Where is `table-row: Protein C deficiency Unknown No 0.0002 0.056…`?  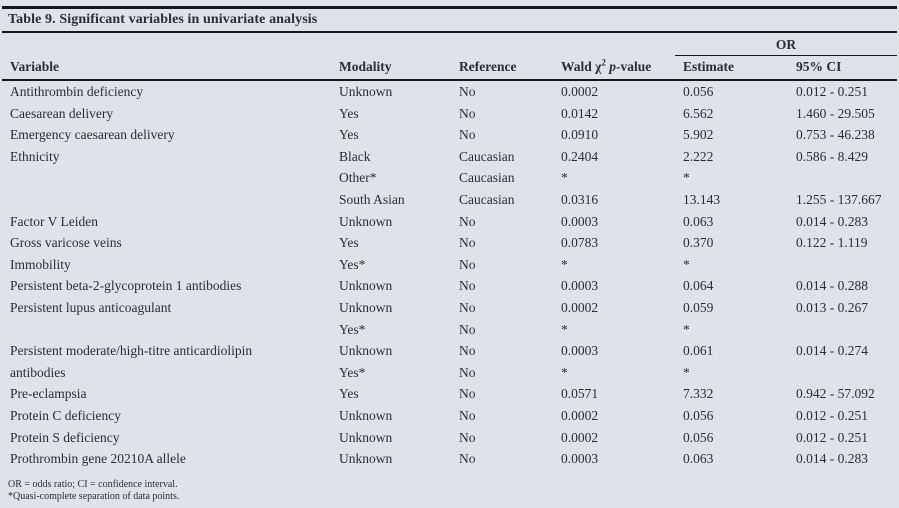
table-row: Protein C deficiency Unknown No 0.0002 0.056… is located at coordinates (449, 416).